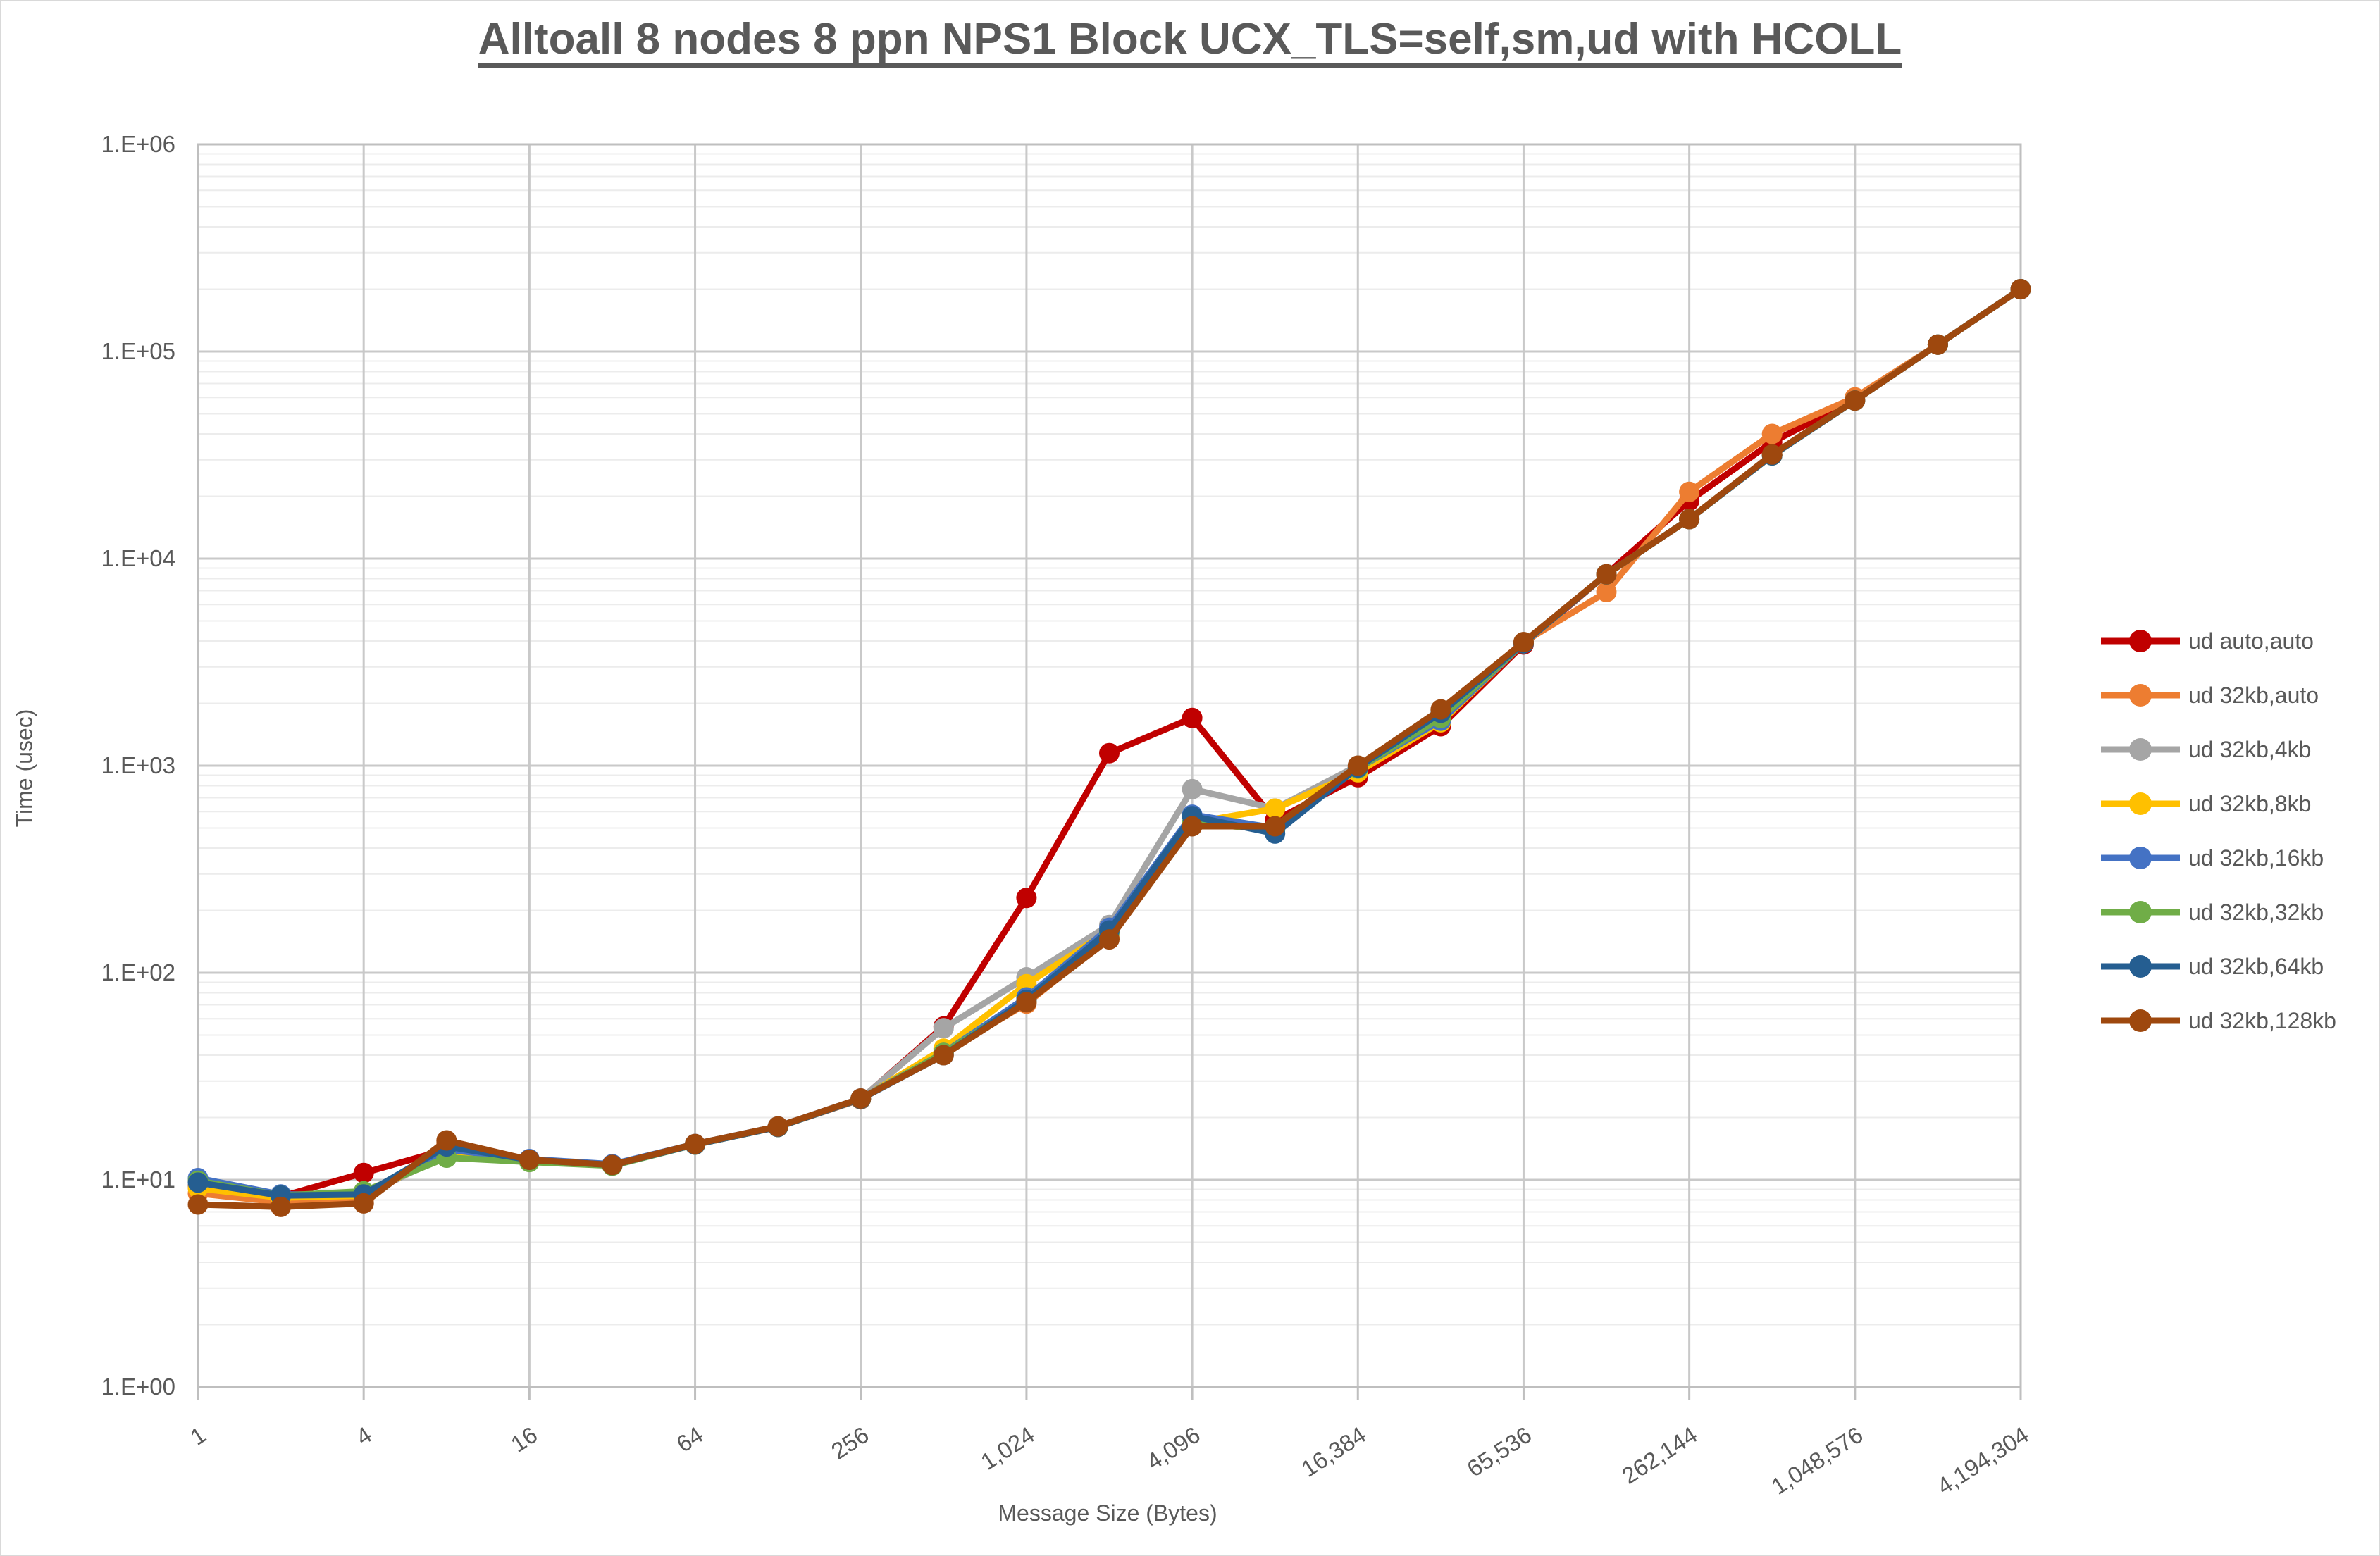  I want to click on legend-item-ud-32kb-4kb: ud 32kb,4kb, so click(2206, 749).